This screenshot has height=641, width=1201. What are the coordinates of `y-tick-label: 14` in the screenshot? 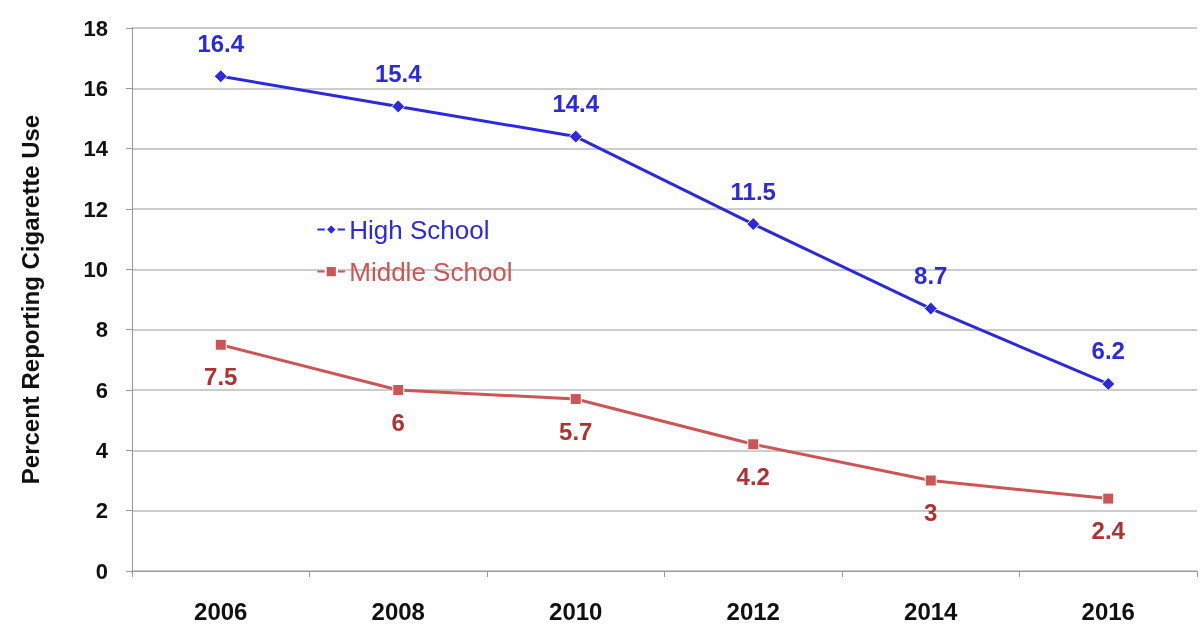 It's located at (96, 149).